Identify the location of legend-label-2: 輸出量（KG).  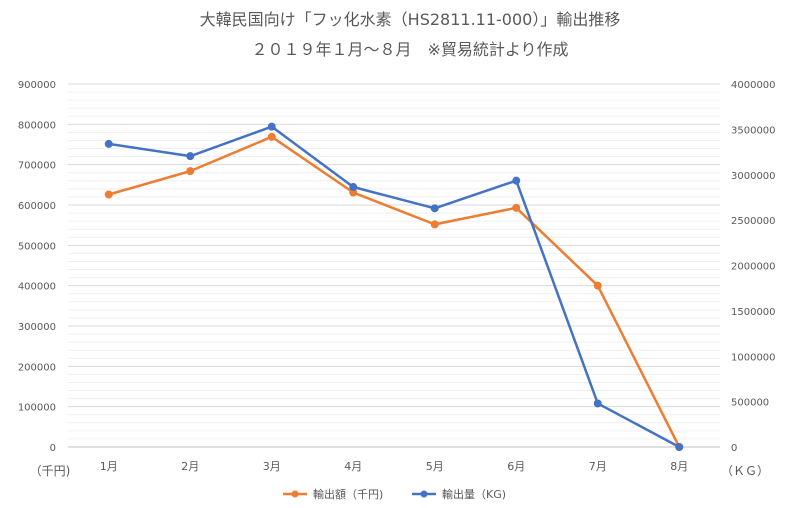
(474, 494).